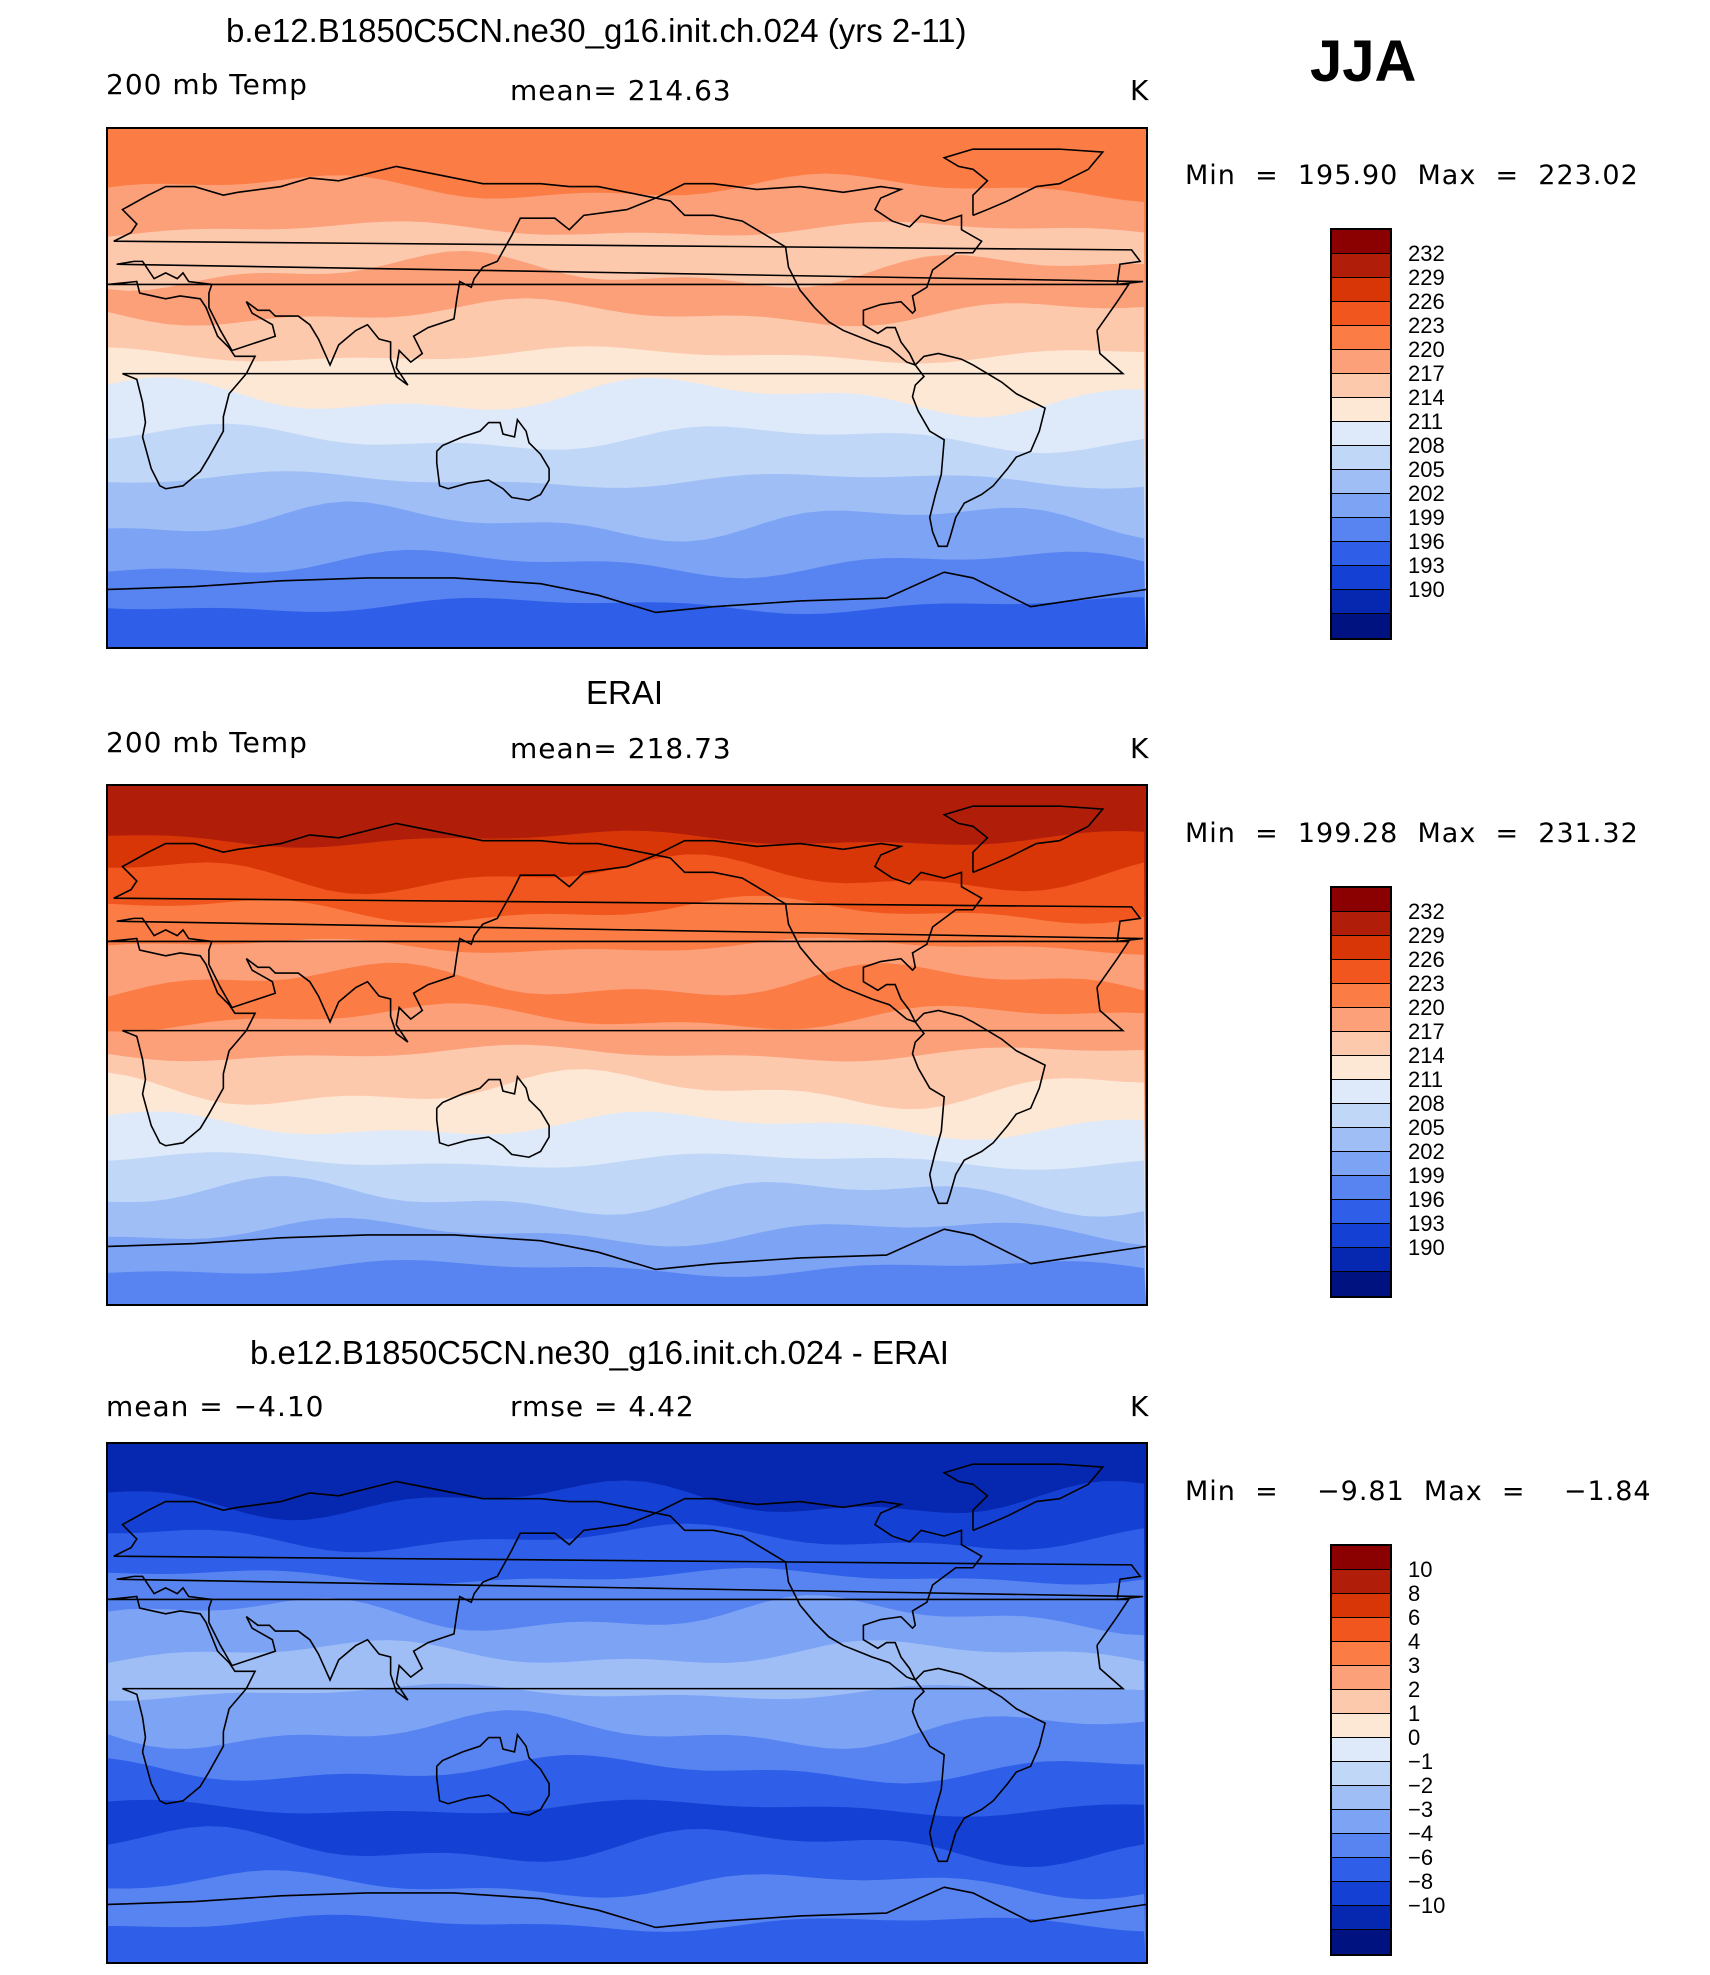 The image size is (1710, 1975). I want to click on colorbar-tick-label: 193, so click(1426, 1223).